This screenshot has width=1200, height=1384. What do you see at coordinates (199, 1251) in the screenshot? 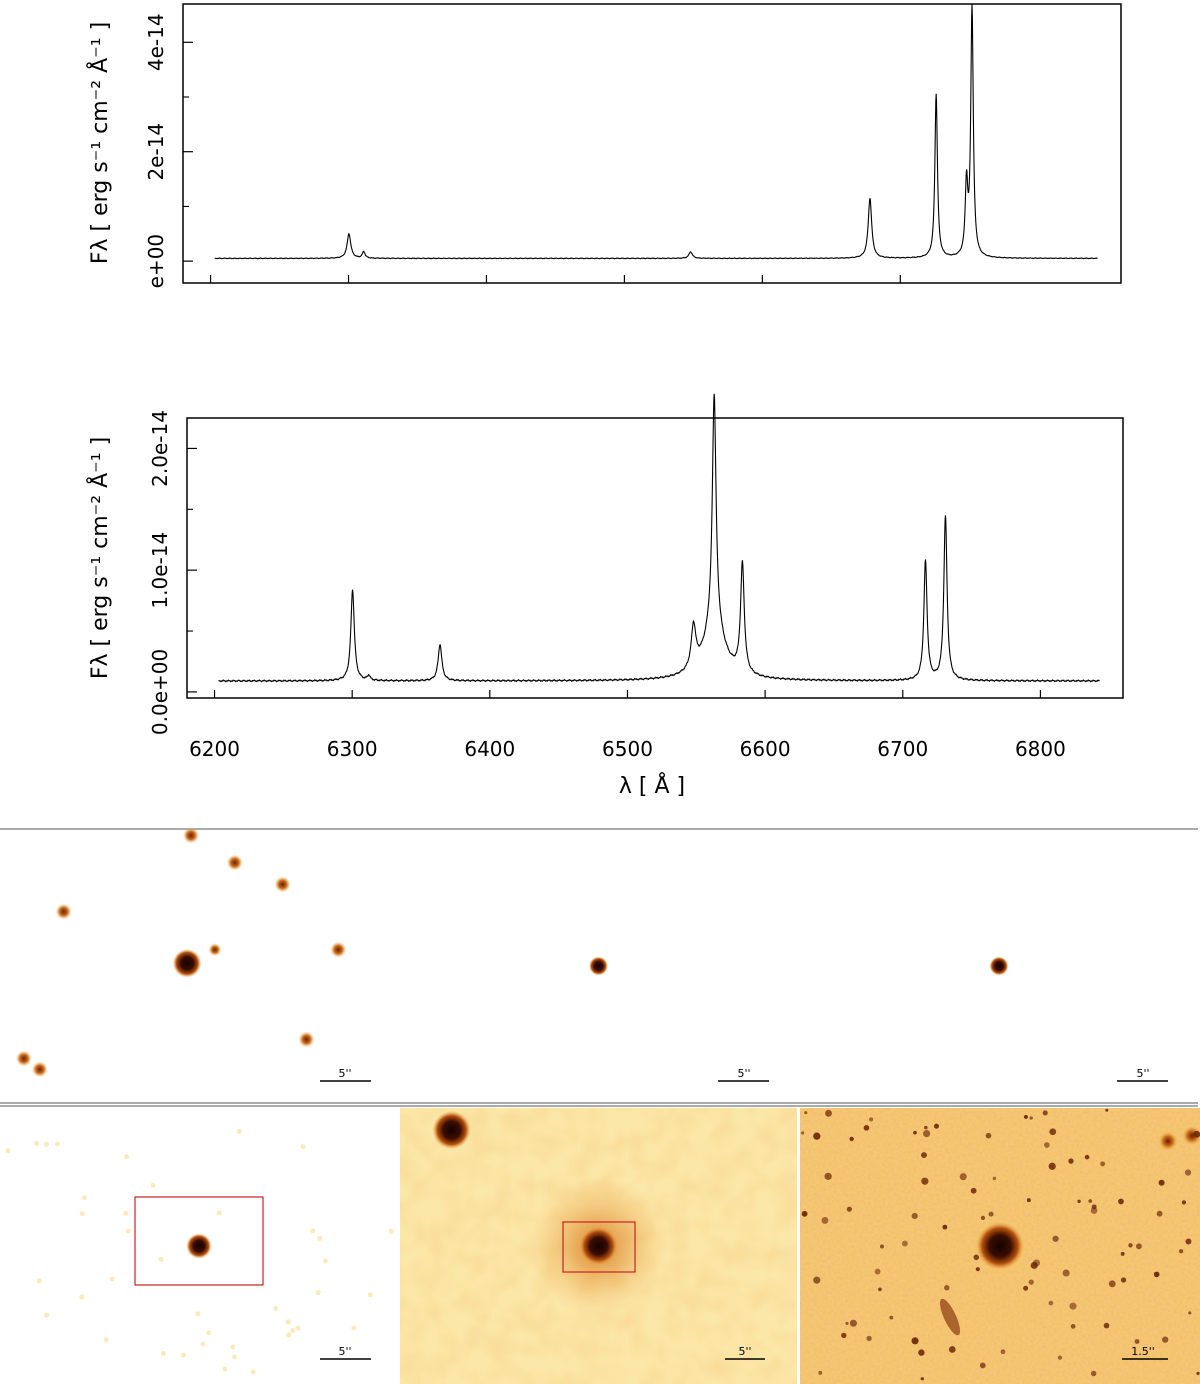
I see `image-row2-col1` at bounding box center [199, 1251].